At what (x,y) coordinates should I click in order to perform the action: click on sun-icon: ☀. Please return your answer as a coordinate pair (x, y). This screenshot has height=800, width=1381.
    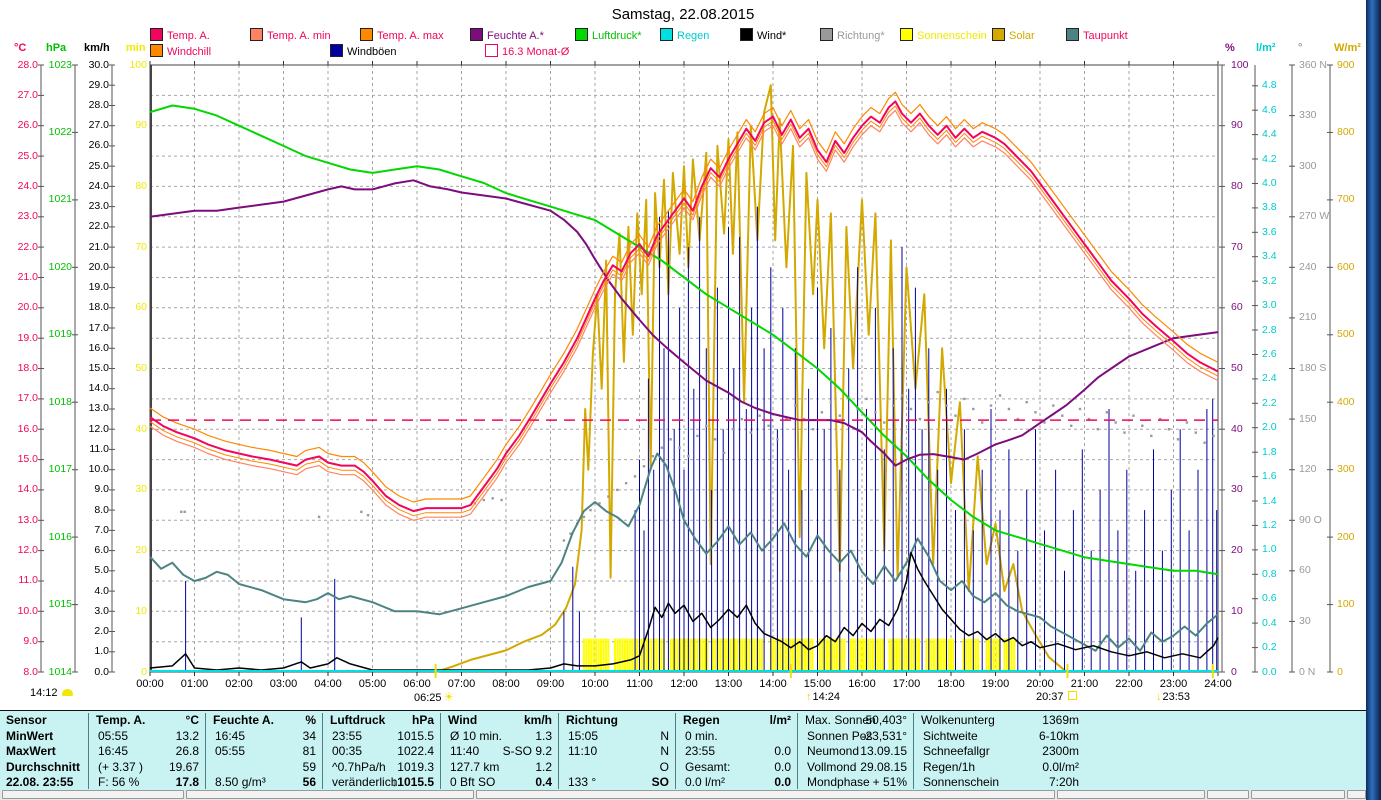
    Looking at the image, I should click on (449, 697).